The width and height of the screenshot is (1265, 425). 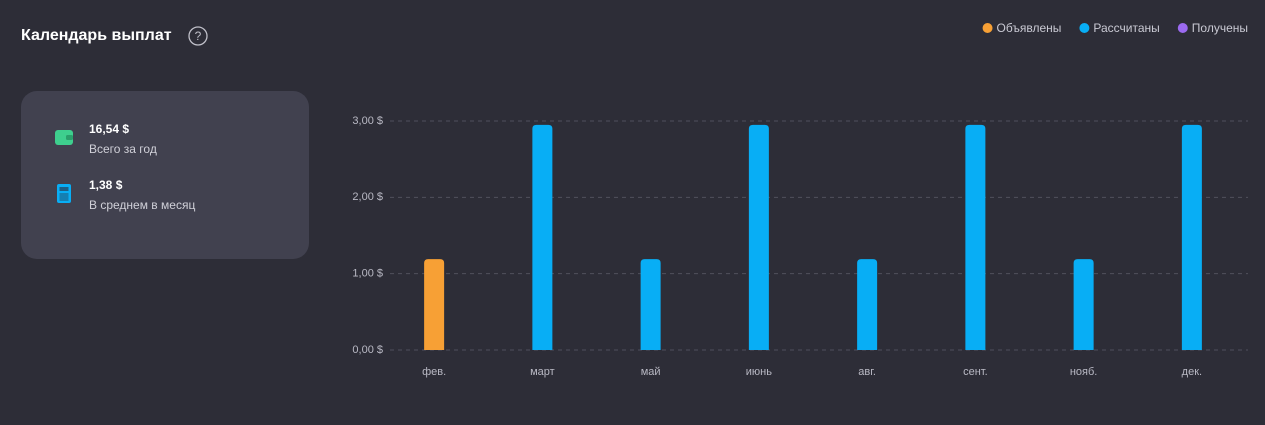 What do you see at coordinates (367, 274) in the screenshot?
I see `y-tick-label: 1,00 $` at bounding box center [367, 274].